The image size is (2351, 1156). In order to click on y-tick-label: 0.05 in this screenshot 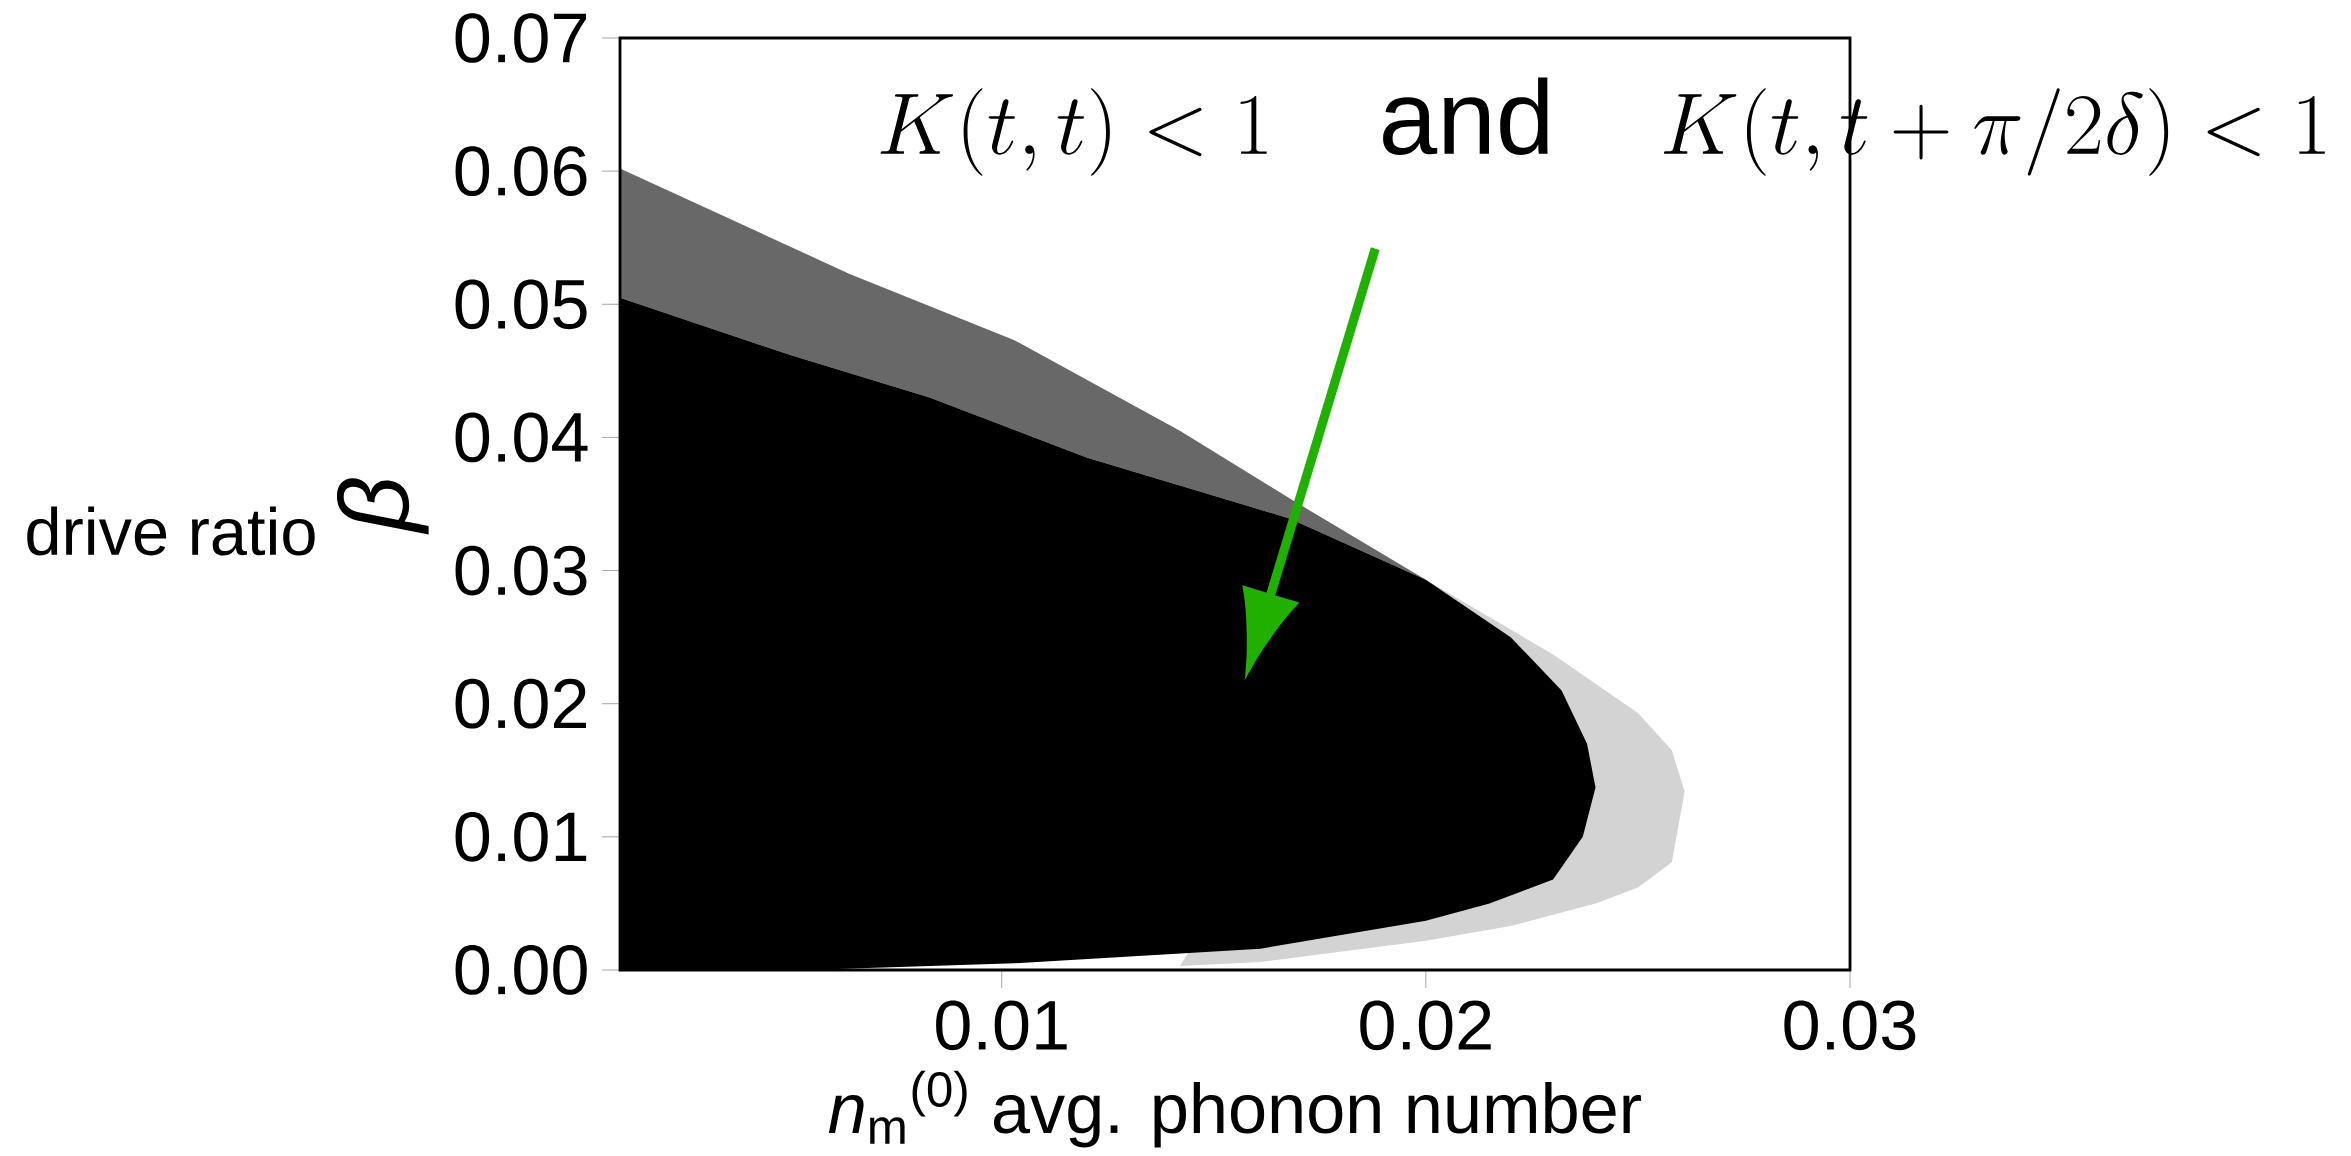, I will do `click(521, 304)`.